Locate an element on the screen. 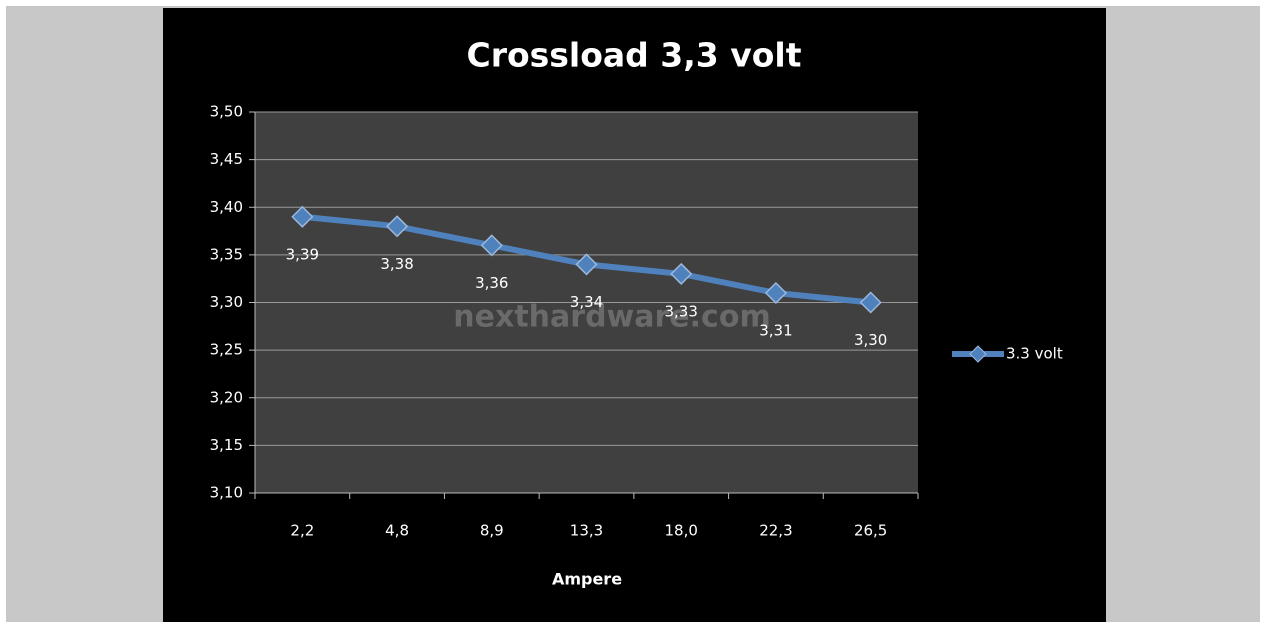  legend-label: 3.3 volt is located at coordinates (1034, 354).